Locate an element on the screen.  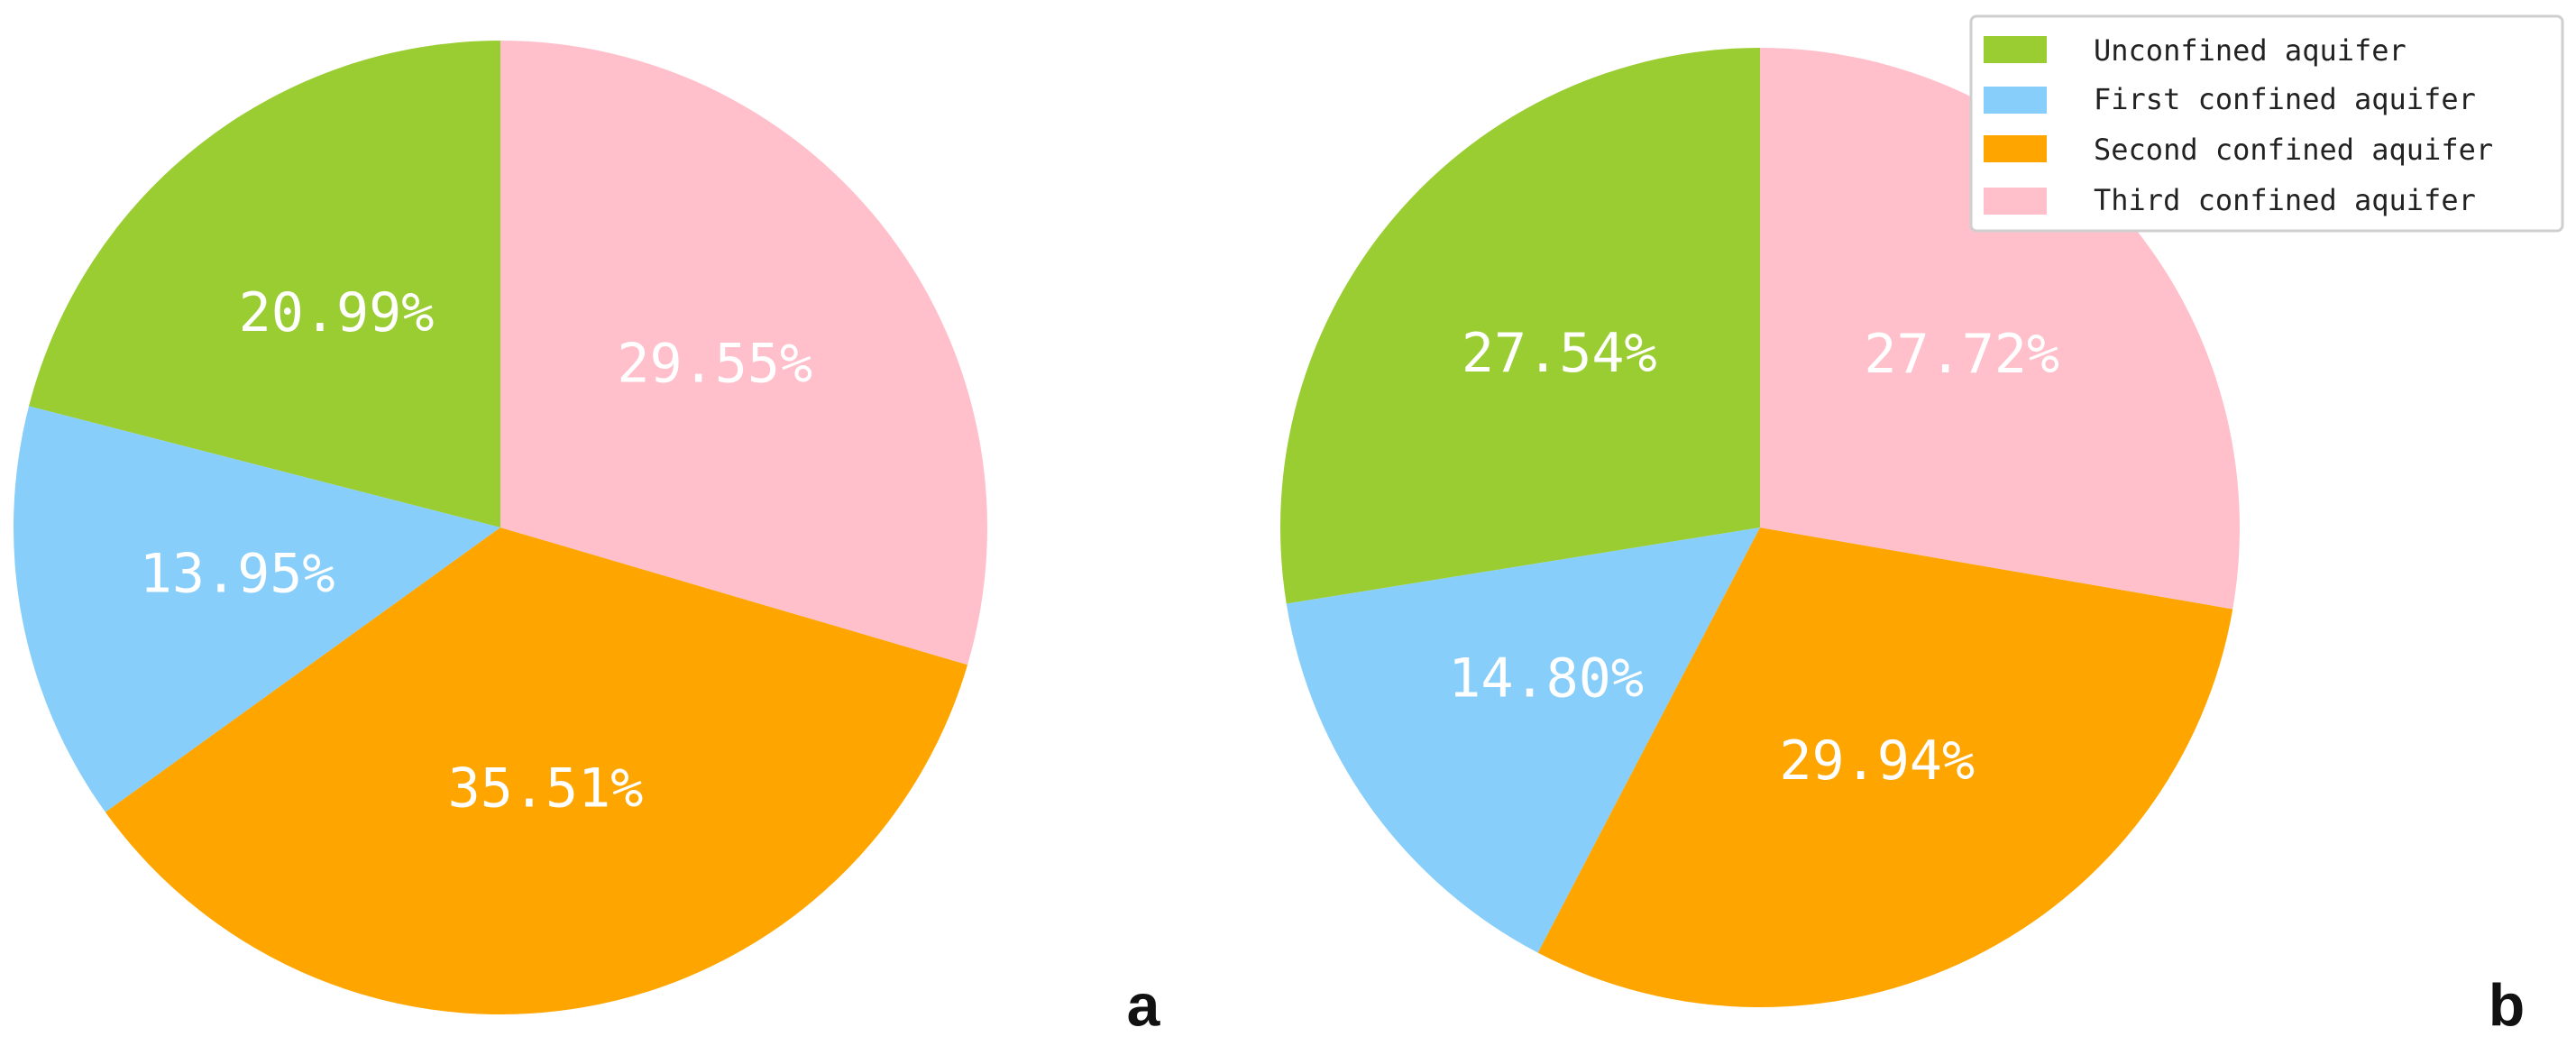
pie-b-label-third-confined: 27.72% is located at coordinates (1961, 354).